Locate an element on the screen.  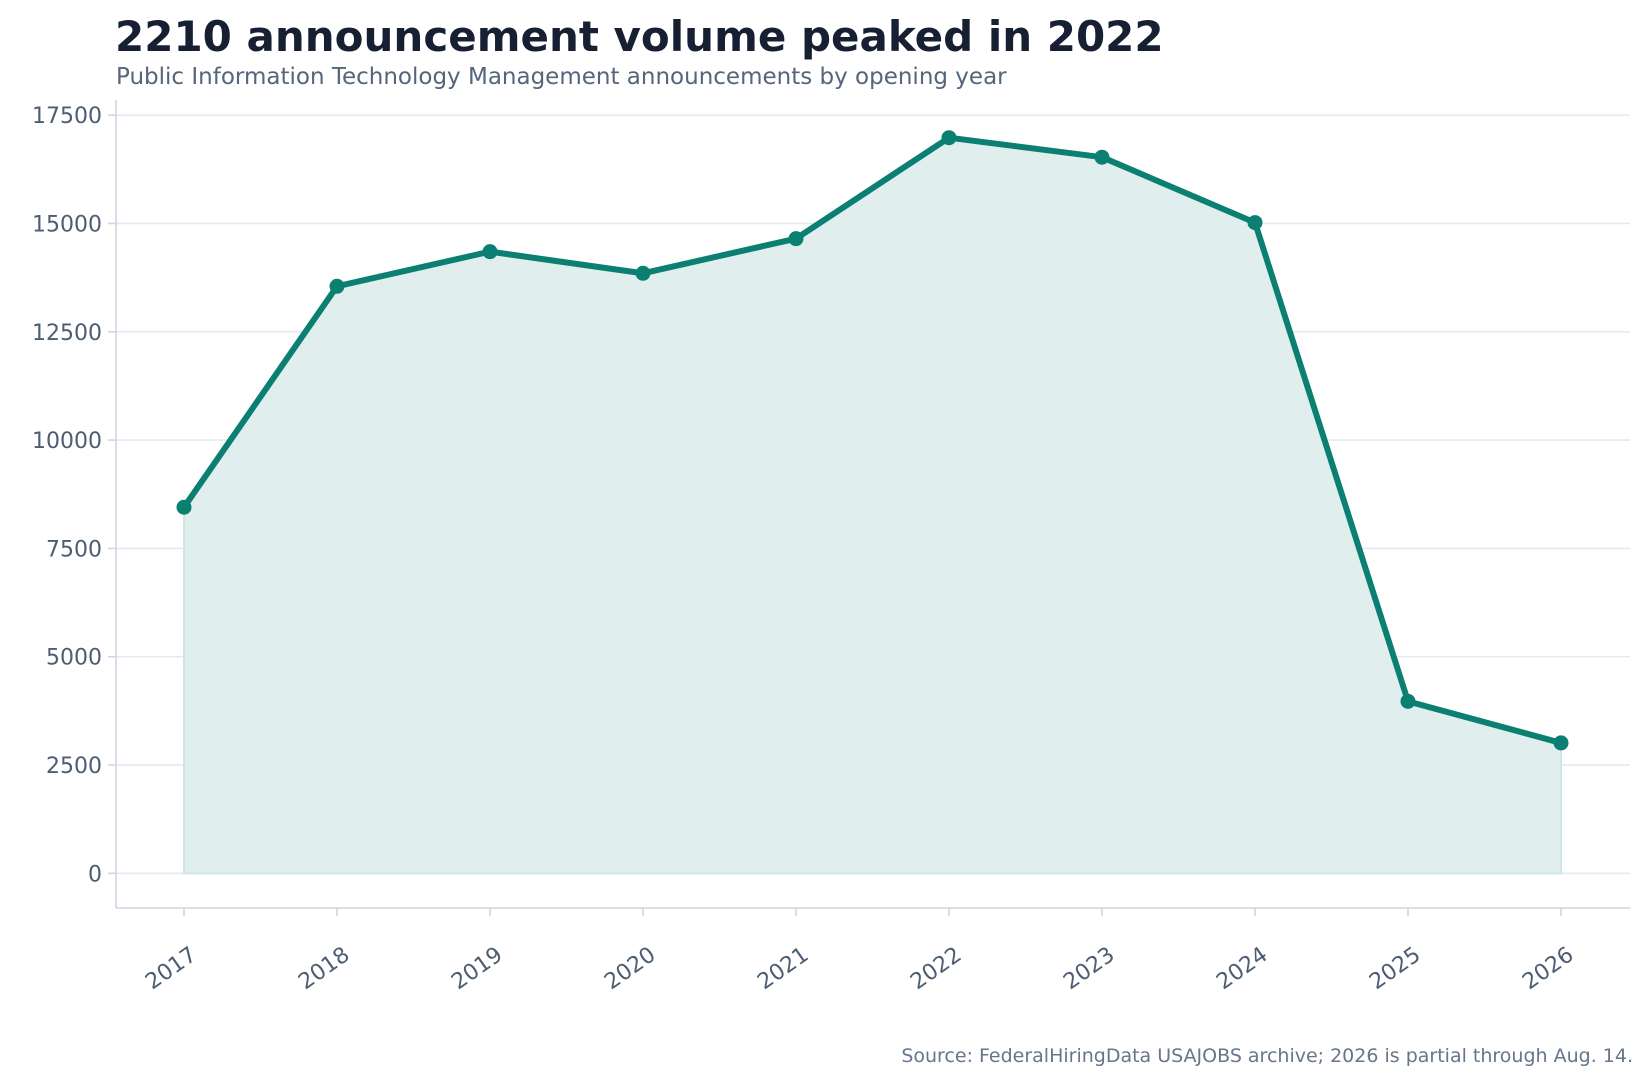
x-tick-label: 2023 is located at coordinates (1089, 968).